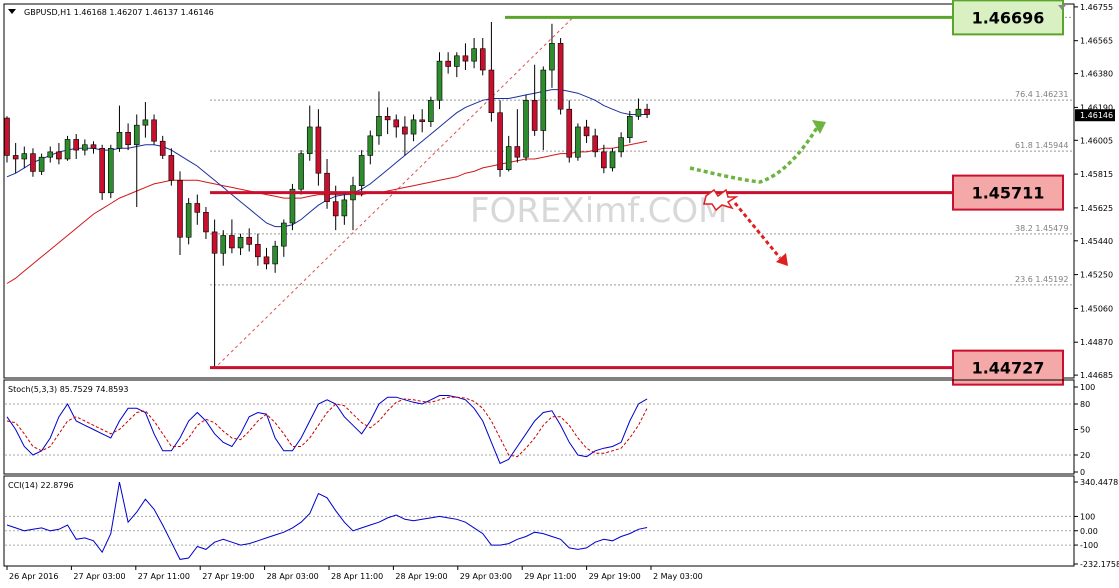 This screenshot has height=588, width=1119. I want to click on cci-panel: CCI(14) 22.8796, so click(539, 521).